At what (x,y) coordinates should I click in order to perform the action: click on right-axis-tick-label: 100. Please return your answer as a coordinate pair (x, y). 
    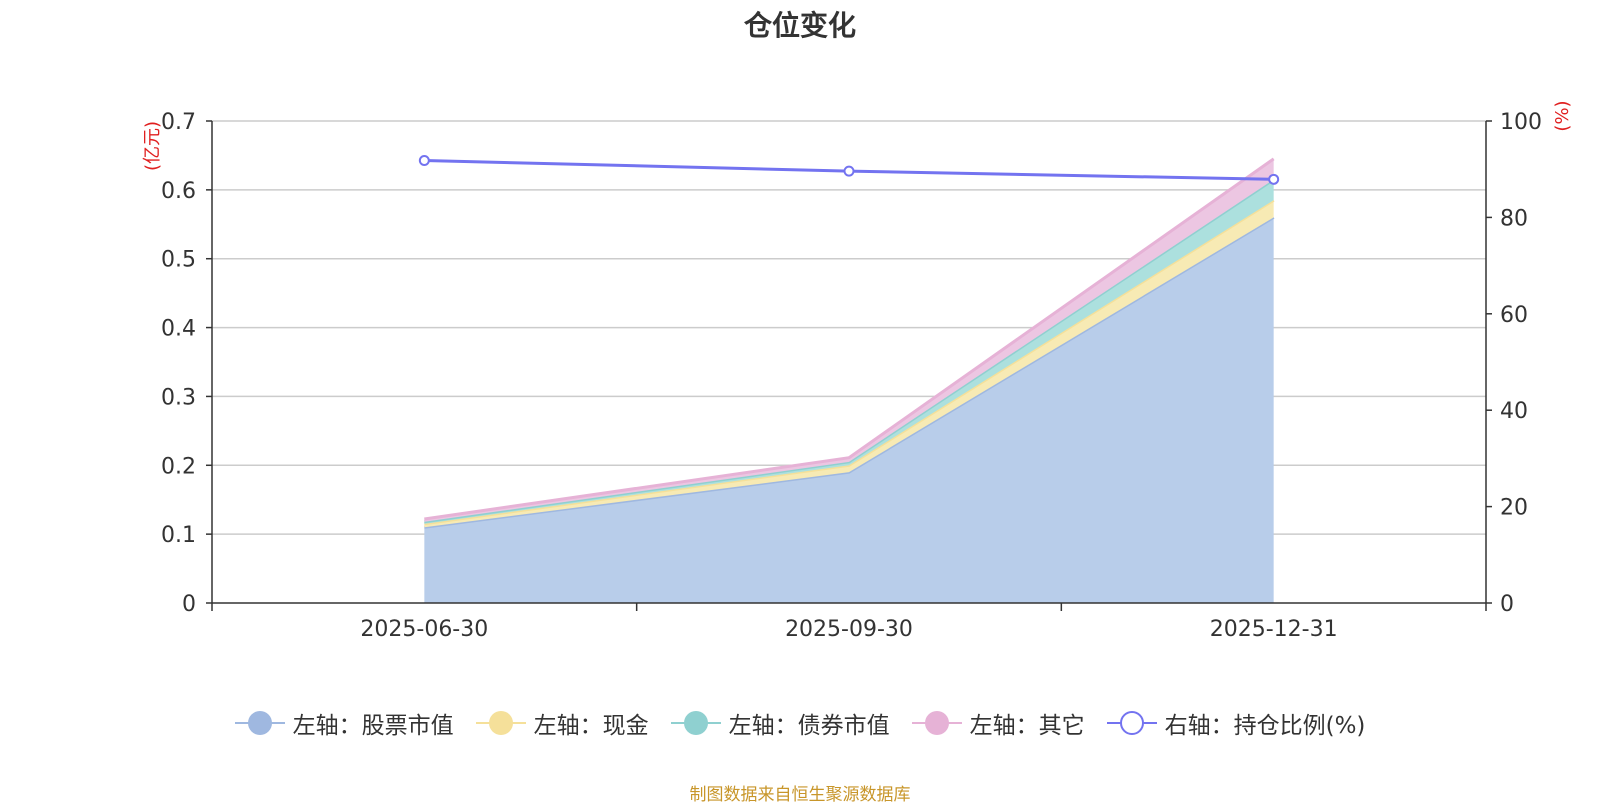
    Looking at the image, I should click on (1521, 122).